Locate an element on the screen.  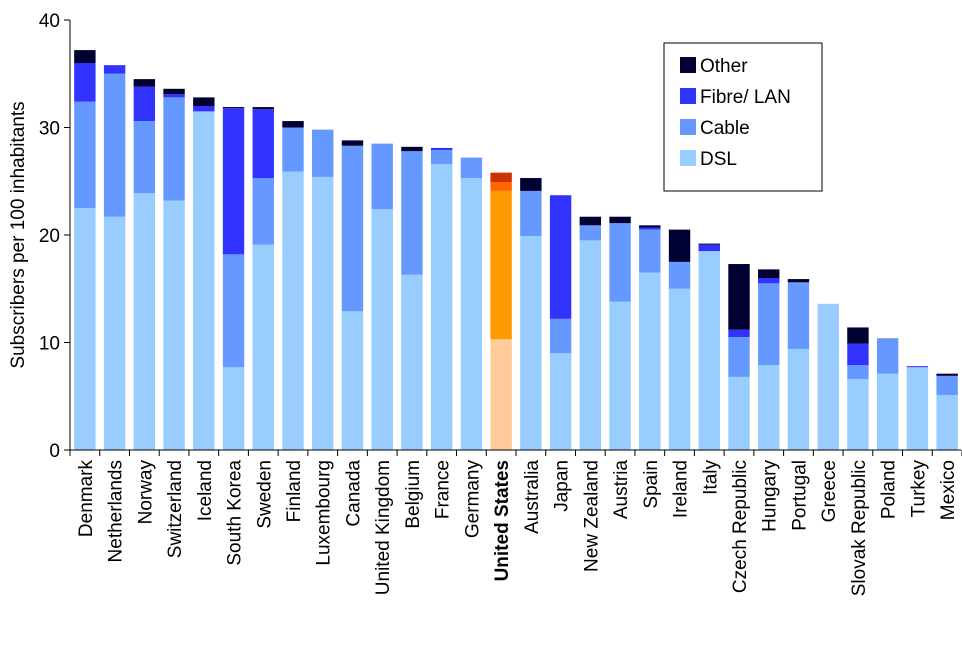
bar-sweden-cable is located at coordinates (263, 211).